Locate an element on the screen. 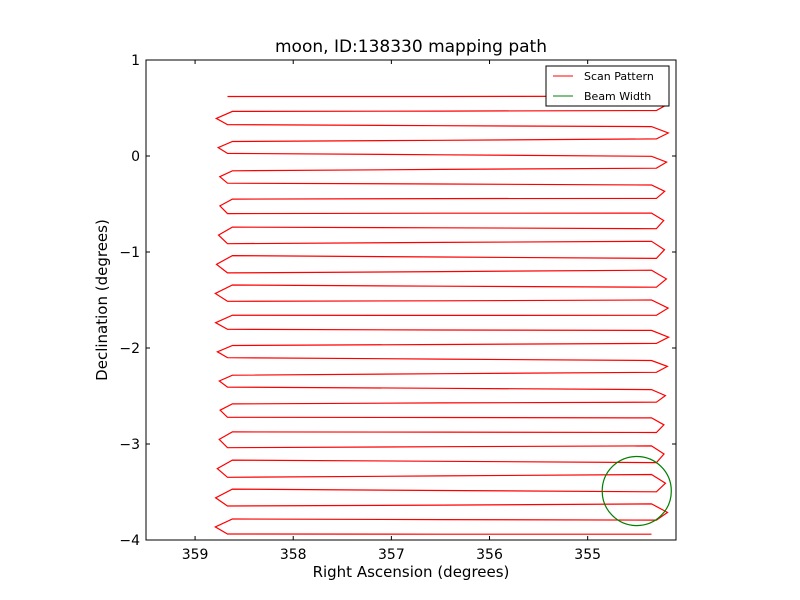  x-tick-label: 355 is located at coordinates (587, 555).